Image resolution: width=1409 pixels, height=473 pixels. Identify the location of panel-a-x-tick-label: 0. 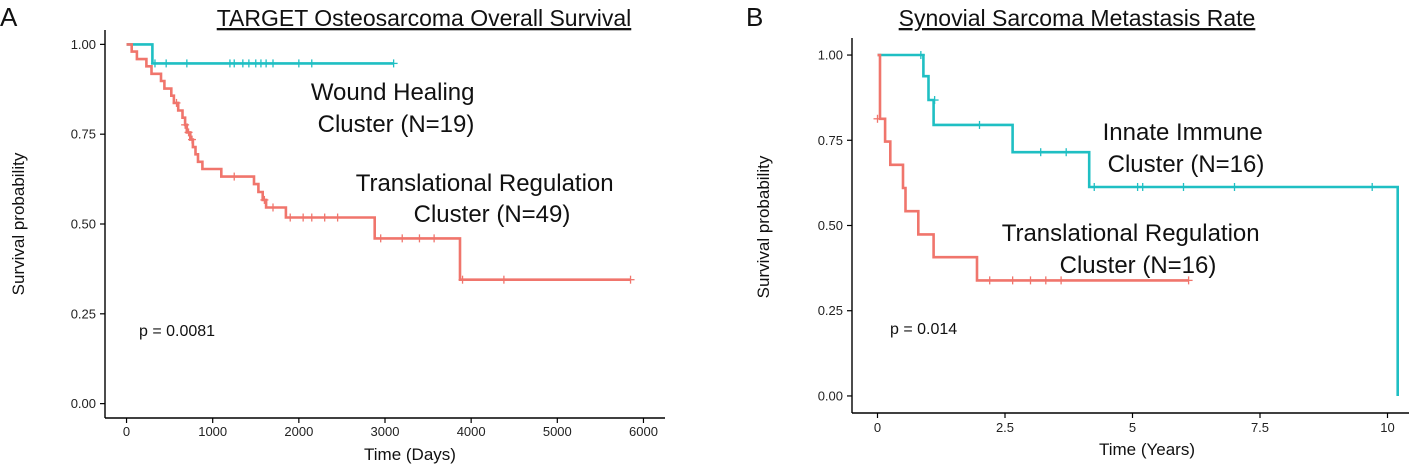
(126, 431).